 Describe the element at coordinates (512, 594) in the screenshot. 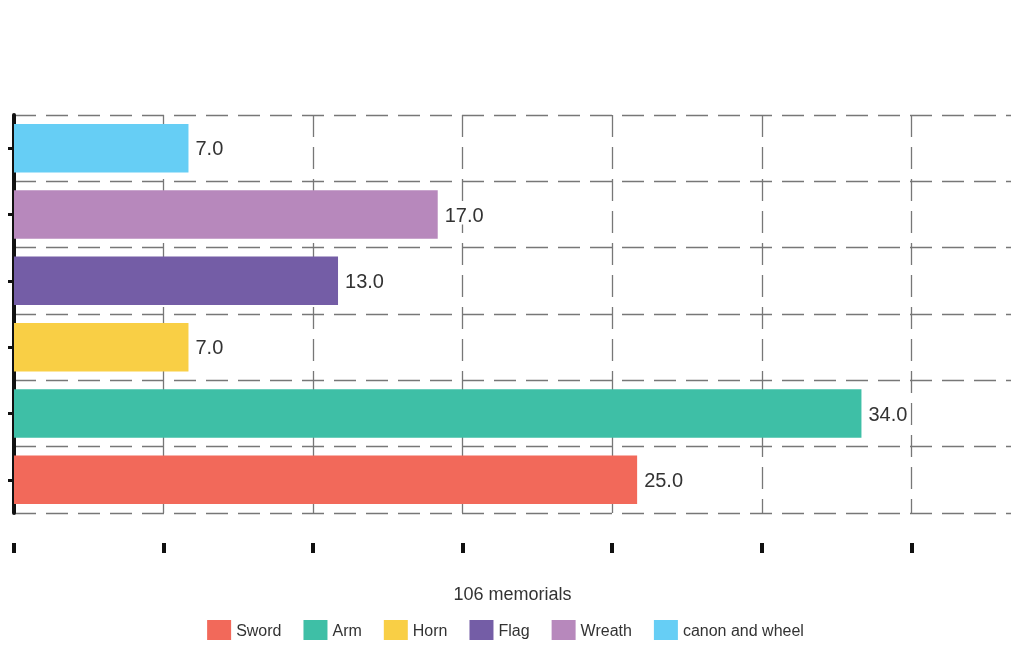

I see `x-axis-title: 106 memorials` at that location.